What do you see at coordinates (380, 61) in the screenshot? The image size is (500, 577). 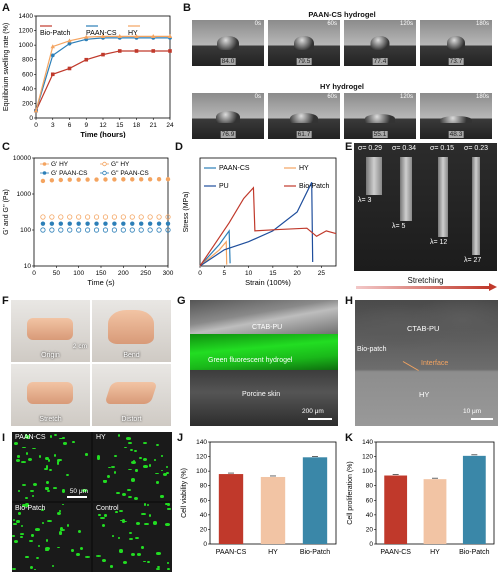 I see `contact-angle-value: 77.4` at bounding box center [380, 61].